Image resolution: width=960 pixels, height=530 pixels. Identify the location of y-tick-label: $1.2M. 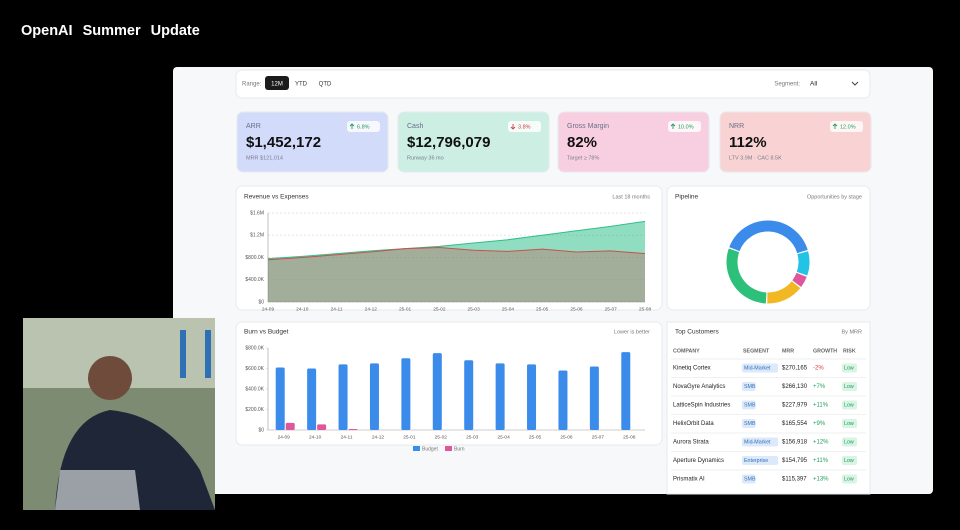
(257, 236).